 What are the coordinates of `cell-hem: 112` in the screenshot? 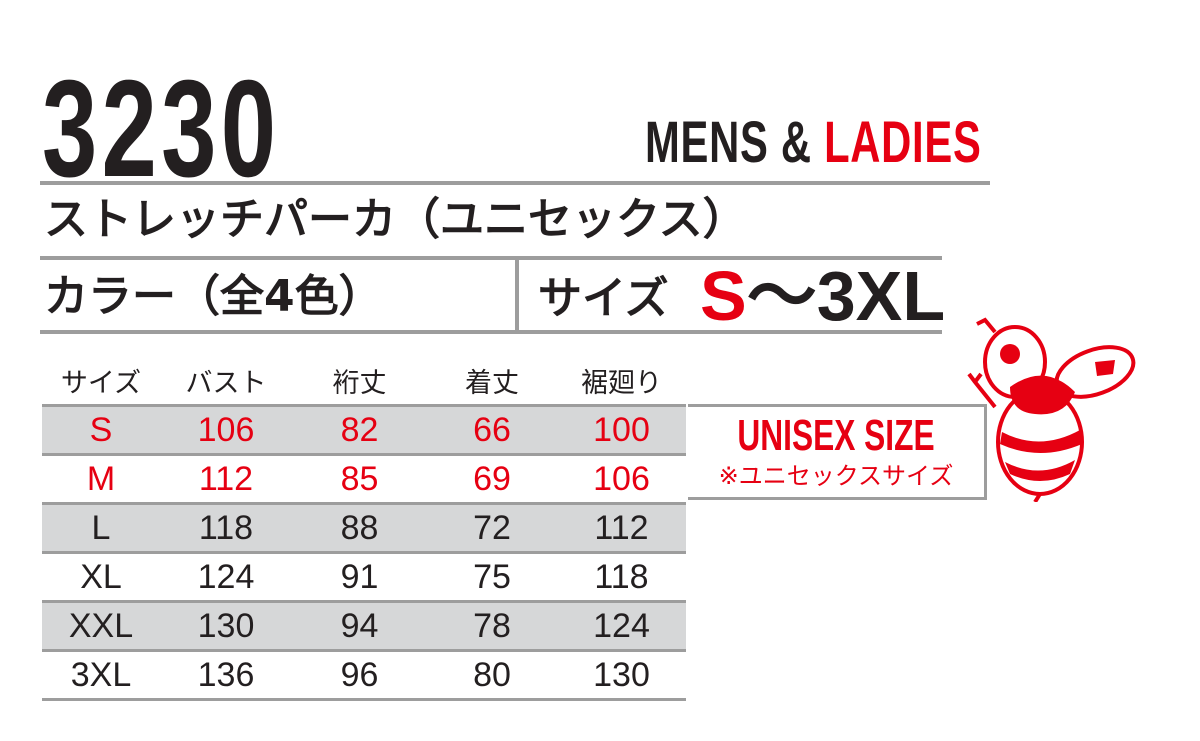 It's located at (621, 527).